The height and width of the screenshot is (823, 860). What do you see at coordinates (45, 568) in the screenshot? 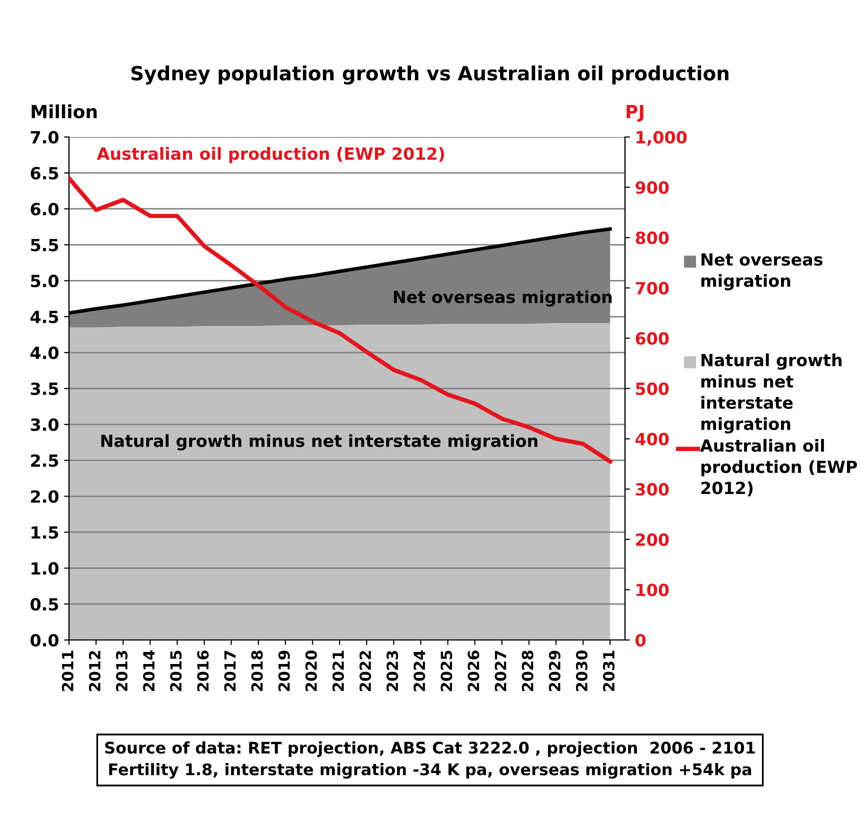
I see `y-tick-label: 1.0` at bounding box center [45, 568].